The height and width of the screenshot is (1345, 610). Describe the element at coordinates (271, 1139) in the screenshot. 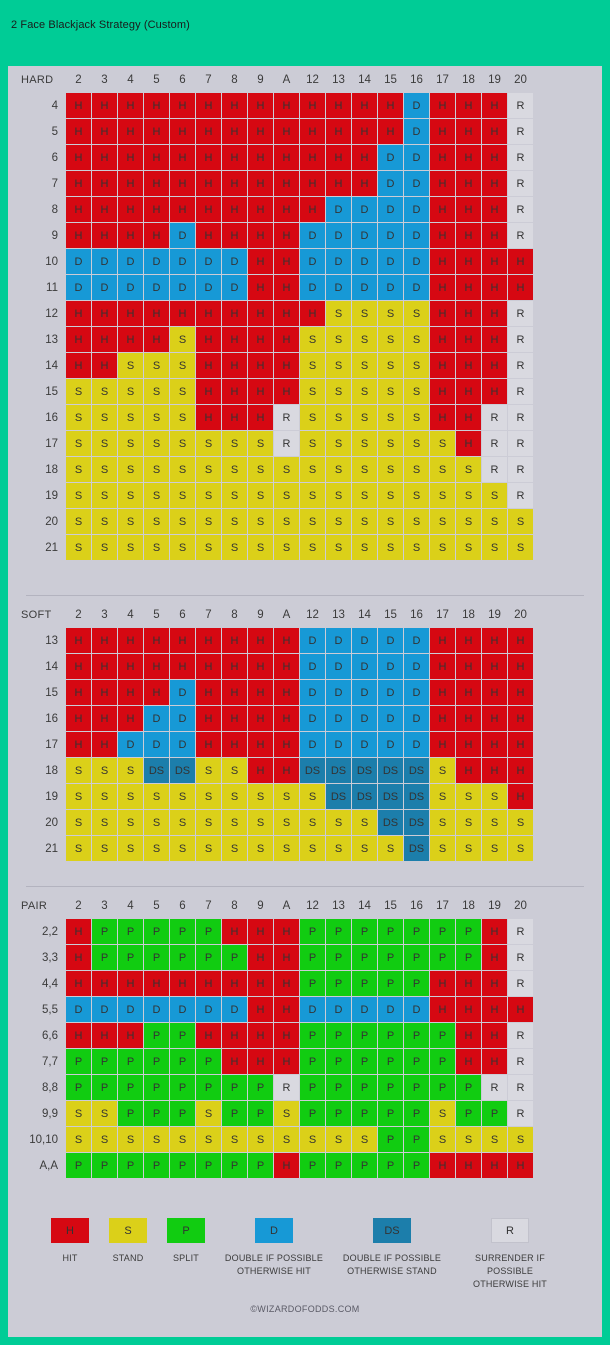

I see `table-row: 10,10 S S S S S S S S S S S S P P S S S S` at that location.